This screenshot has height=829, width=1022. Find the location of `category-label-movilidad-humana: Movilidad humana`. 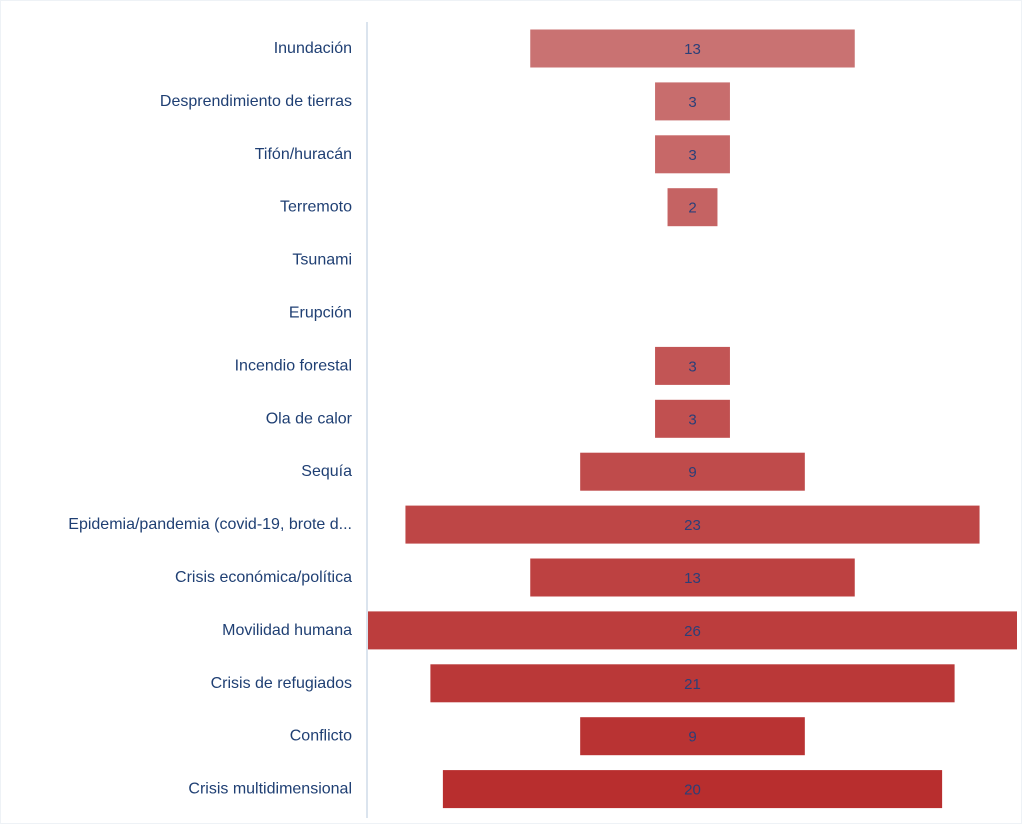

category-label-movilidad-humana: Movilidad humana is located at coordinates (287, 630).